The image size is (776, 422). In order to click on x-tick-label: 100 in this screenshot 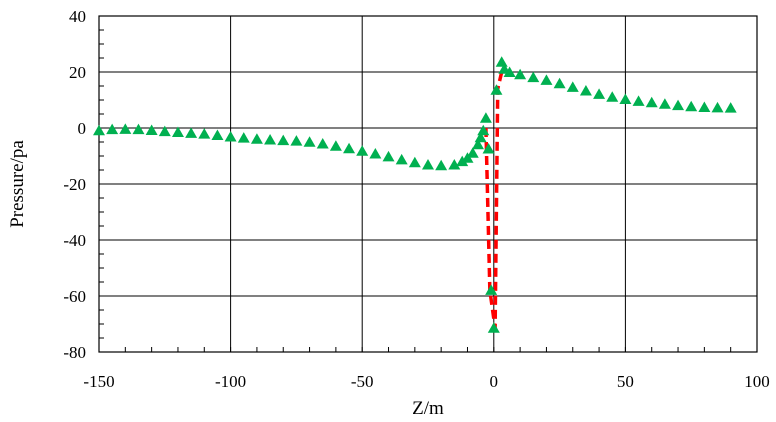, I will do `click(757, 381)`.